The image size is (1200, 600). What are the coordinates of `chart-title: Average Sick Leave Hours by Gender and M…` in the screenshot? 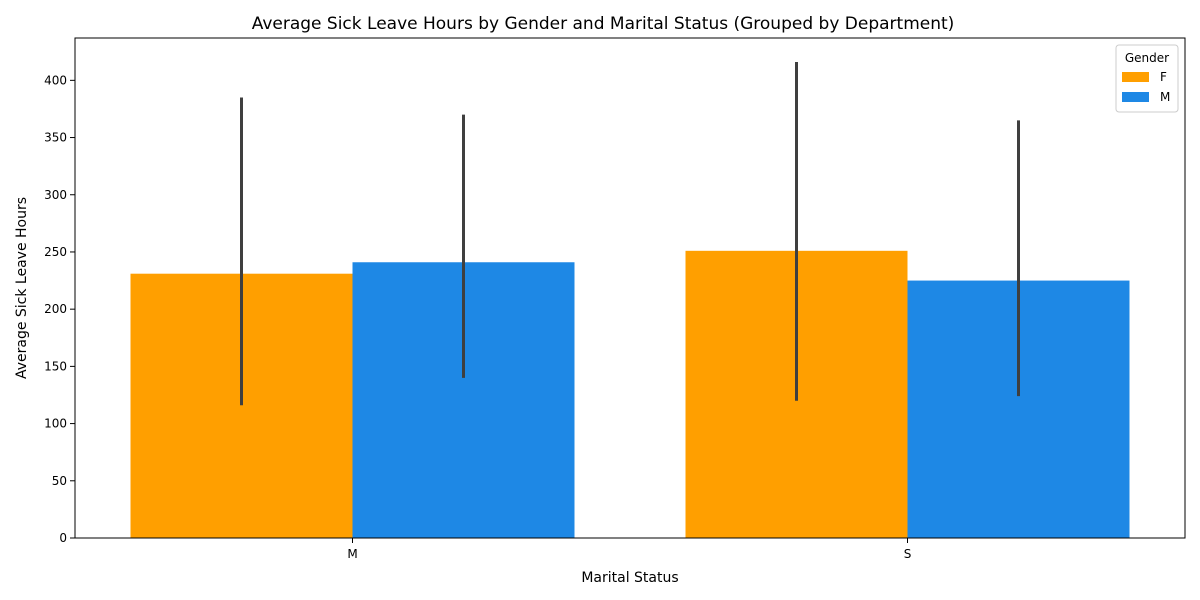 It's located at (603, 24).